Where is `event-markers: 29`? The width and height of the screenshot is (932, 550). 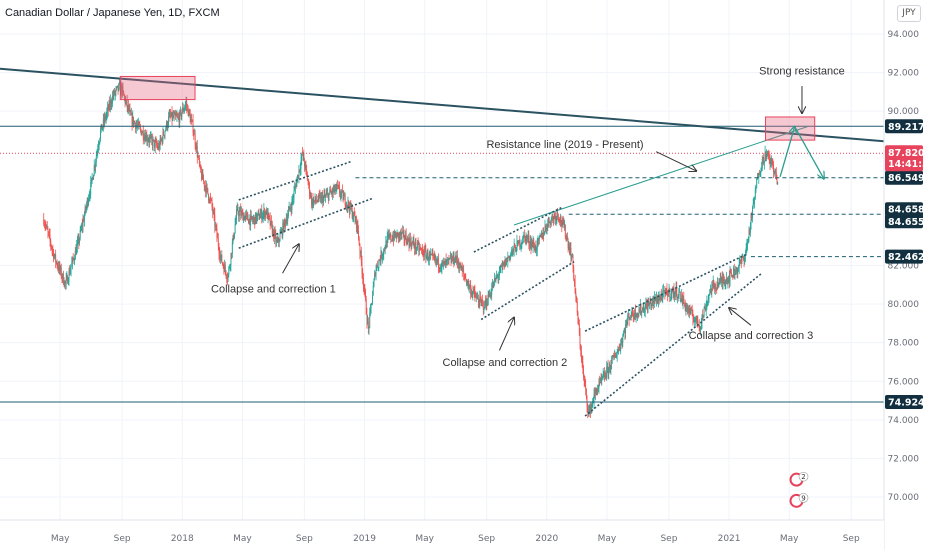 event-markers: 29 is located at coordinates (799, 489).